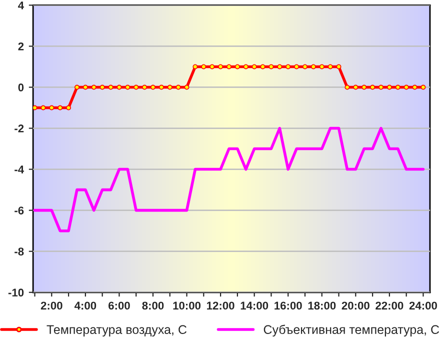 The width and height of the screenshot is (441, 346). What do you see at coordinates (21, 46) in the screenshot?
I see `y-tick-label: 2` at bounding box center [21, 46].